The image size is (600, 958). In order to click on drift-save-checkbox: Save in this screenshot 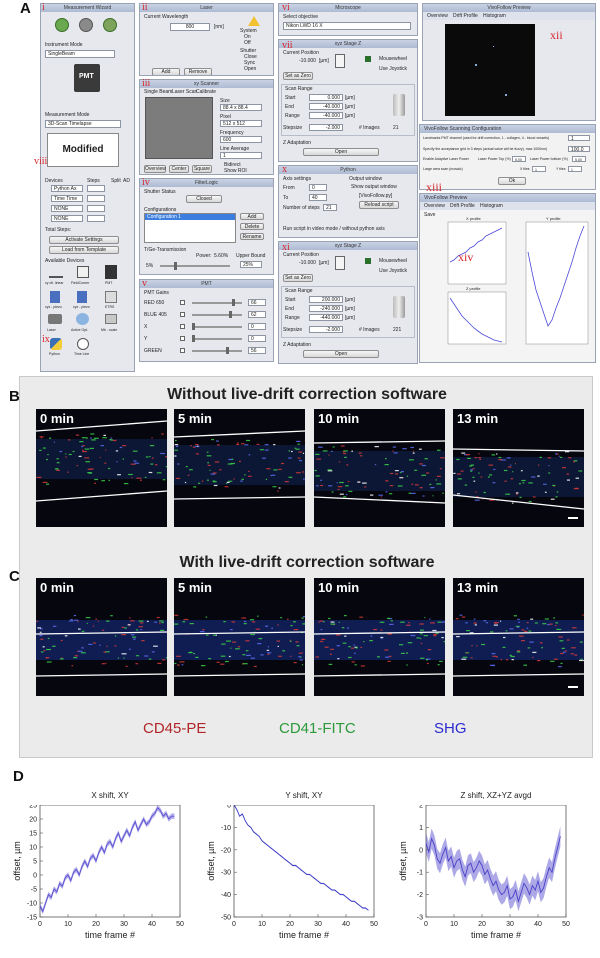, I will do `click(430, 215)`.